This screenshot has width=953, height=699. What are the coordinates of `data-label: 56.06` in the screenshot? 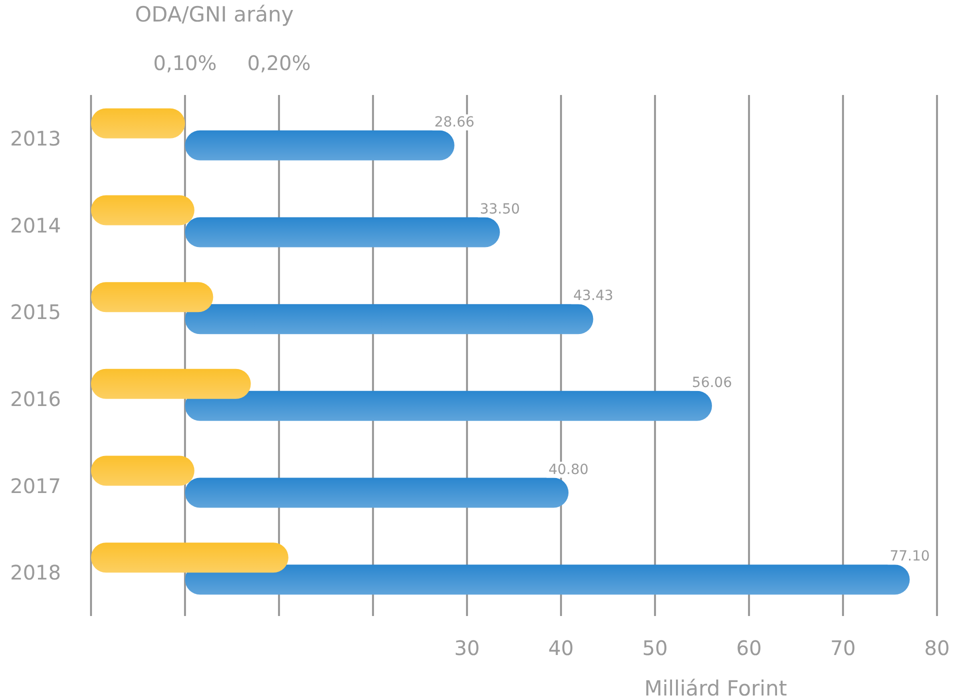 It's located at (712, 382).